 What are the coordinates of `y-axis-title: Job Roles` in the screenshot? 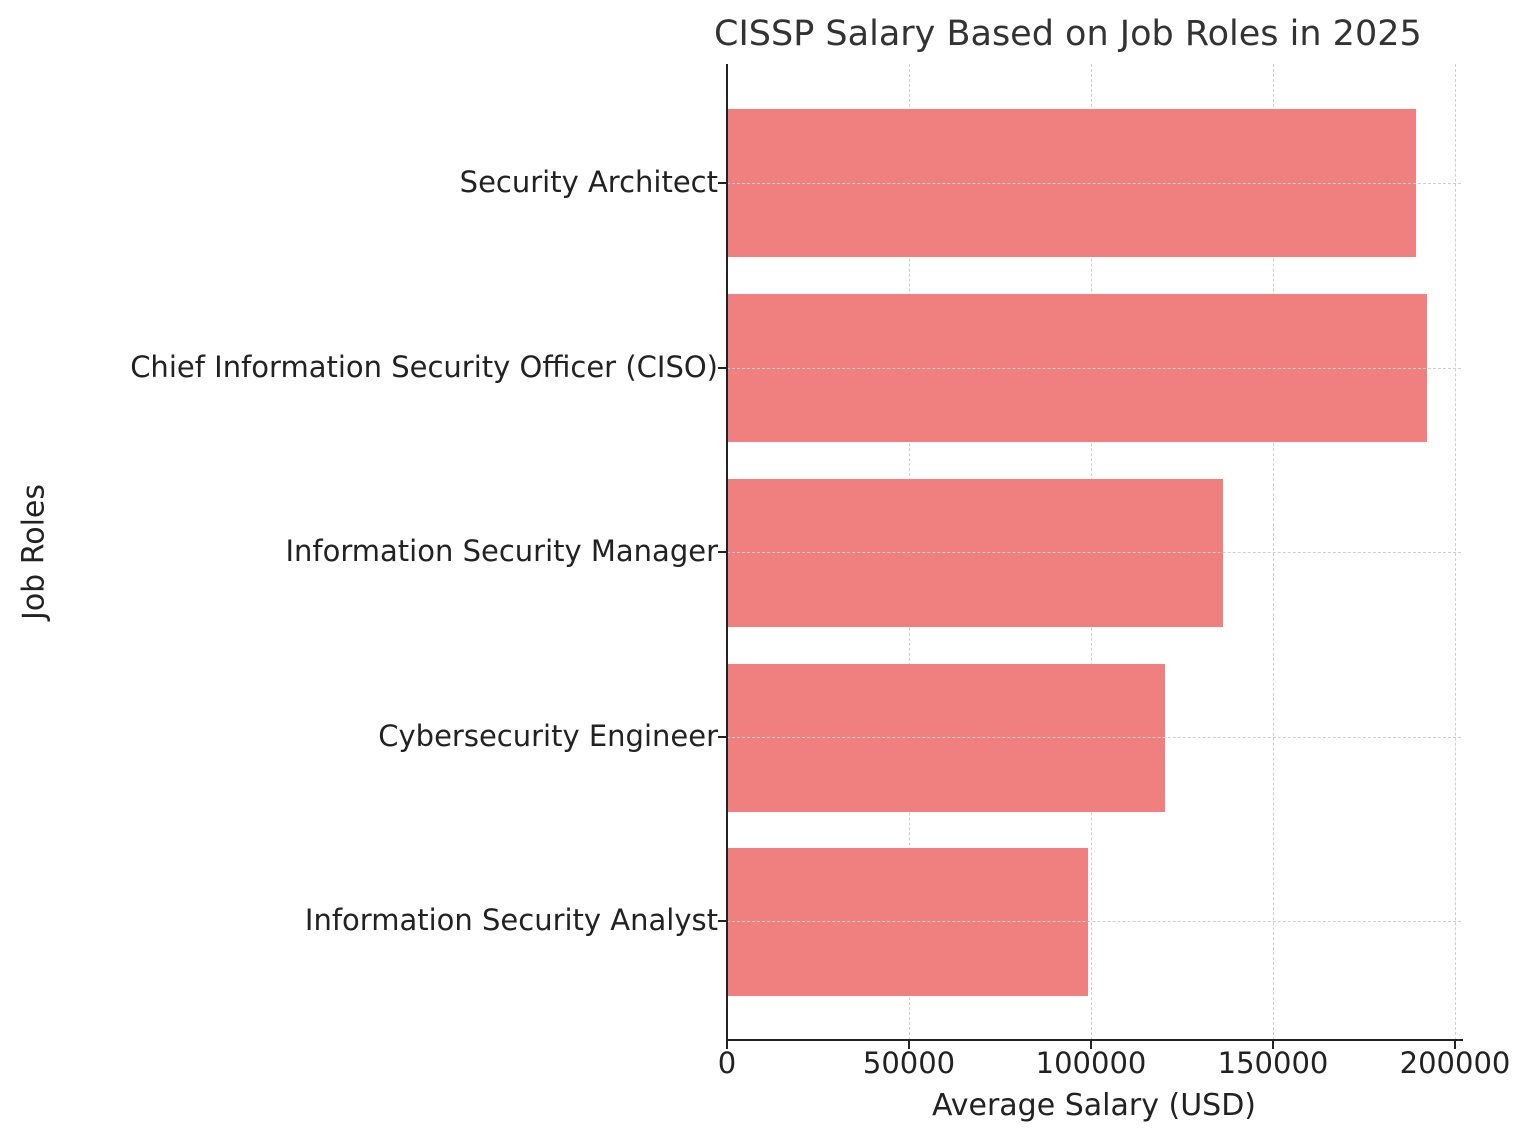 It's located at (34, 552).